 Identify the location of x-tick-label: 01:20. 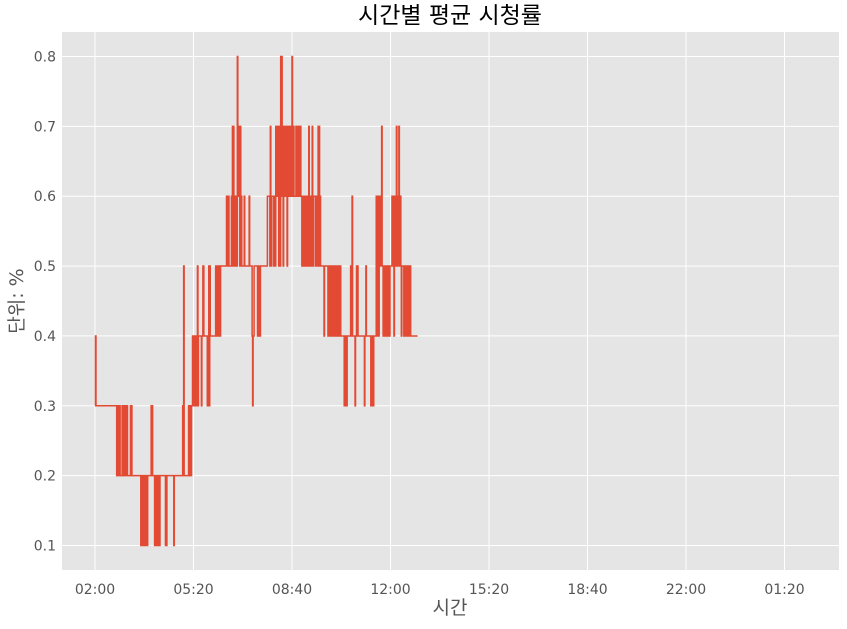
(784, 590).